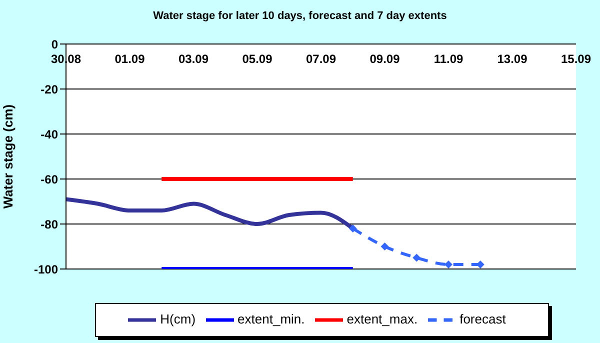 This screenshot has height=343, width=600. I want to click on chart-title: Water stage for later 10 days, forecast and 7 day extents, so click(300, 16).